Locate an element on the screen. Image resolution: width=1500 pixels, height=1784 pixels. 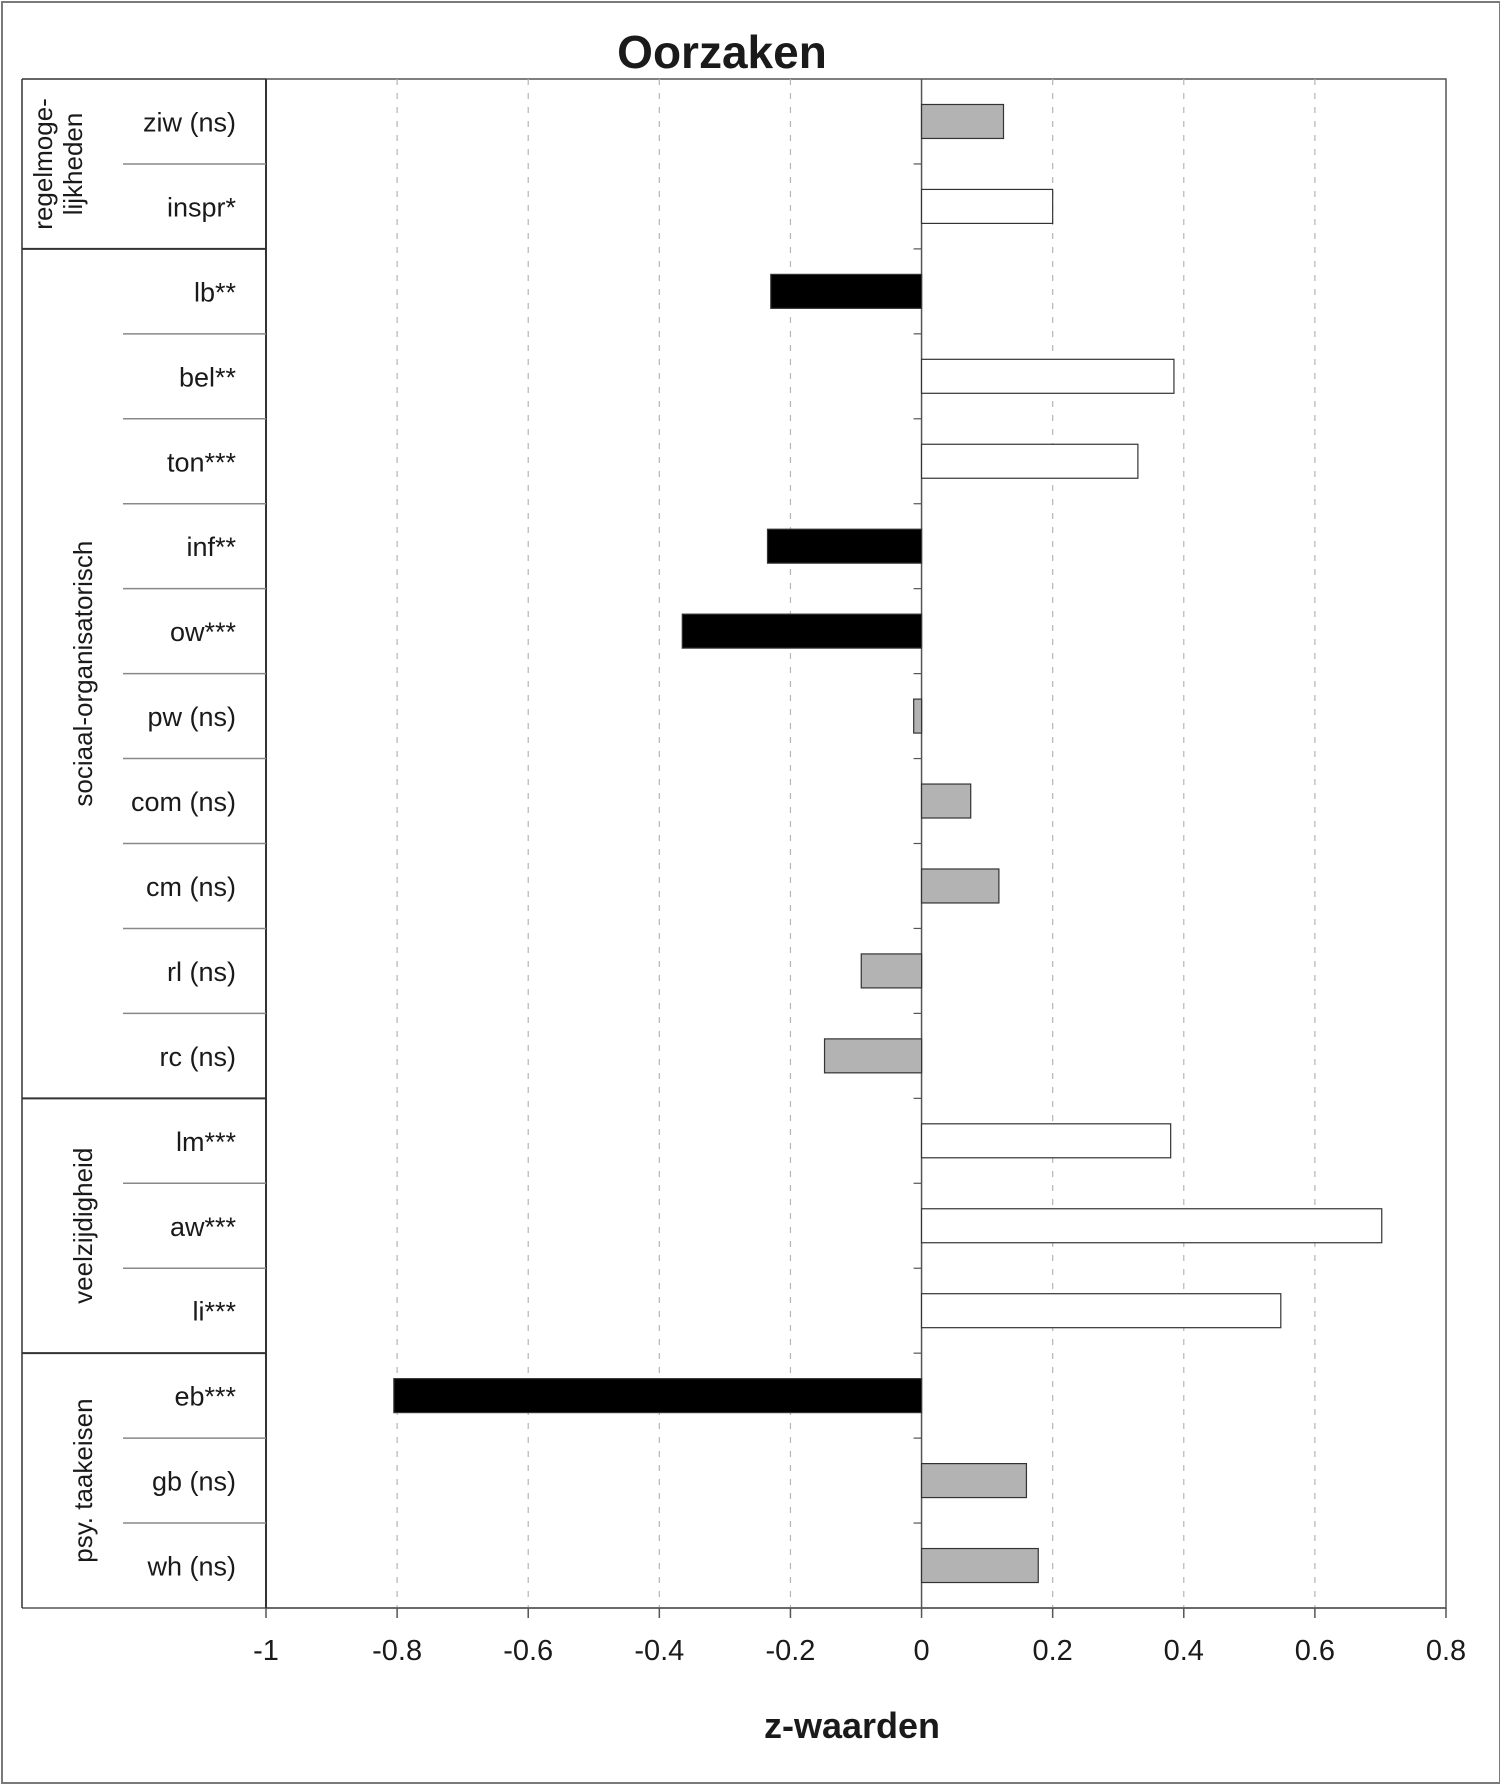
group-label: psy. taakeisen is located at coordinates (83, 1480).